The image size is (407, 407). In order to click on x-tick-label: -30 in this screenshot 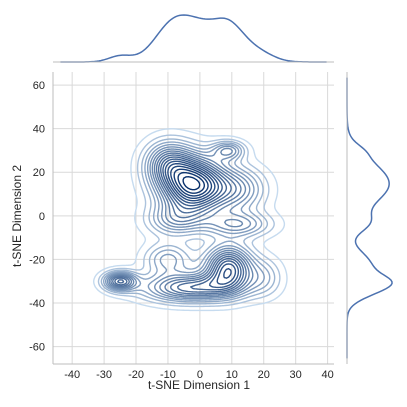, I will do `click(104, 375)`.